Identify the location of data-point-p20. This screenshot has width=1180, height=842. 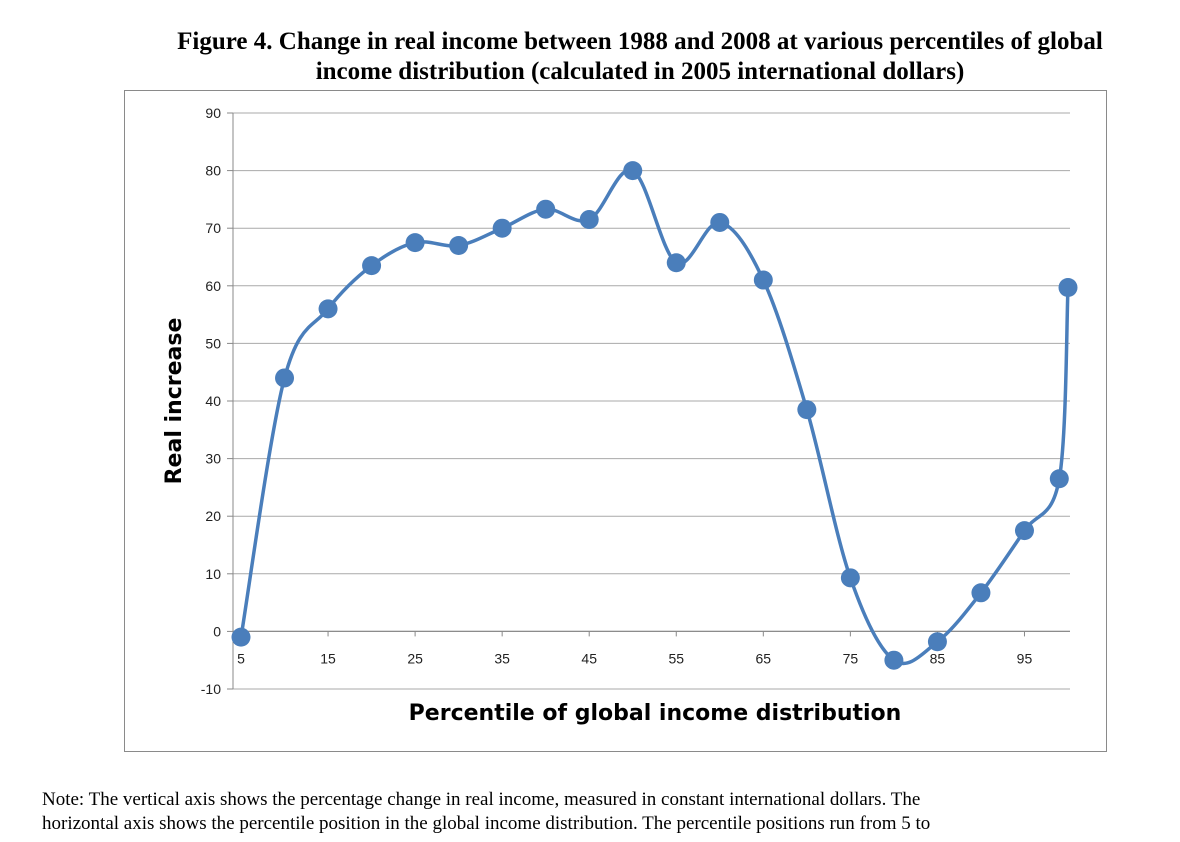
(372, 266).